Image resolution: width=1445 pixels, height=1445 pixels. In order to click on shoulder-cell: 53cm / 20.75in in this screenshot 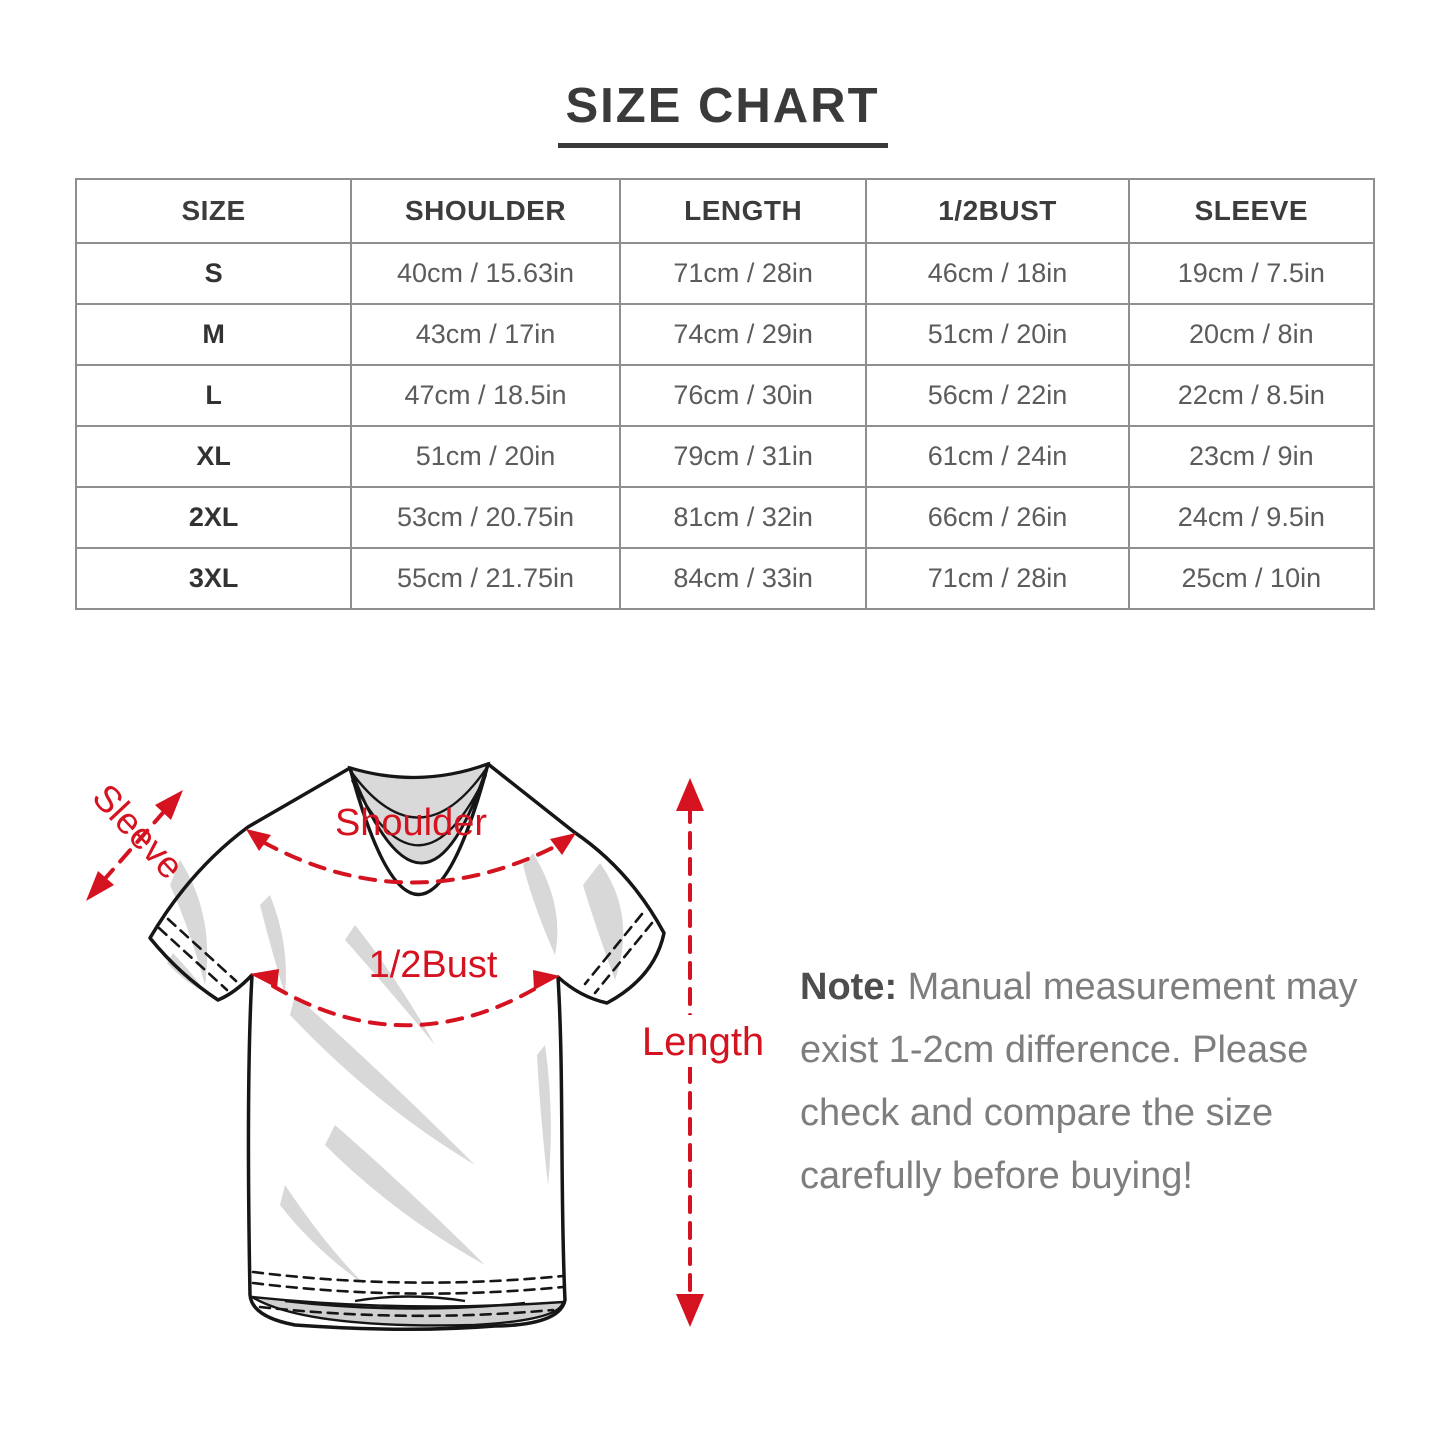, I will do `click(485, 517)`.